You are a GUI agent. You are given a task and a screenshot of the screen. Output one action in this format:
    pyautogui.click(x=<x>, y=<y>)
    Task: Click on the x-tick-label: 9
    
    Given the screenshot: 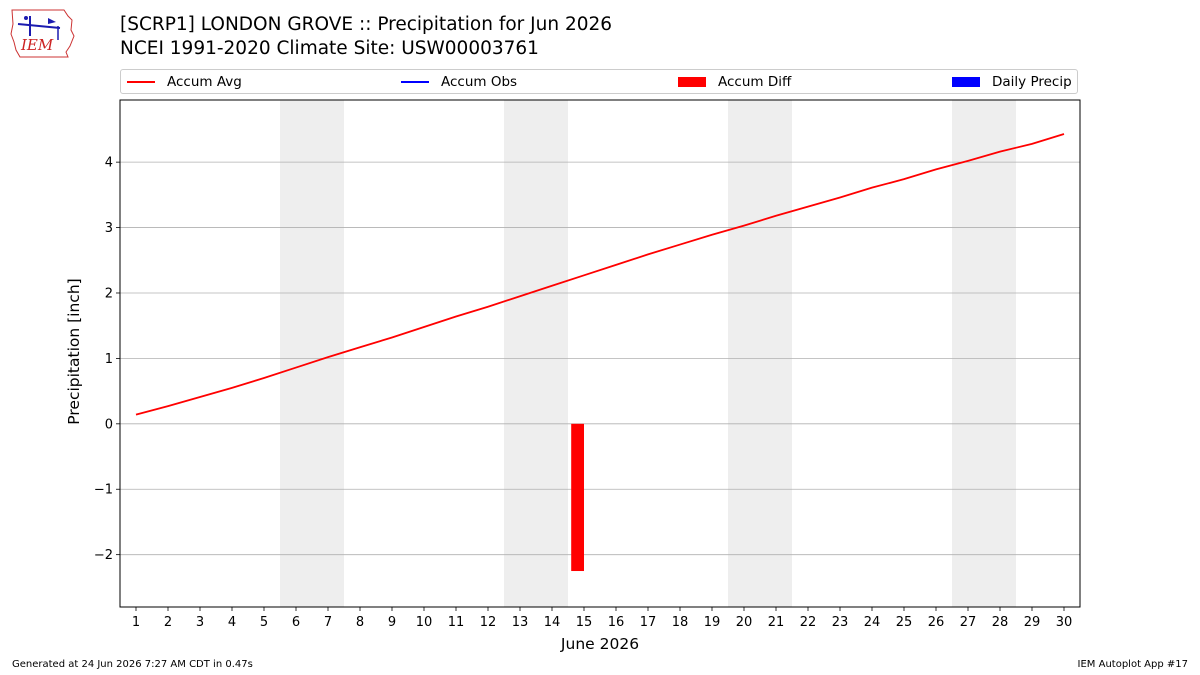 What is the action you would take?
    pyautogui.click(x=392, y=622)
    